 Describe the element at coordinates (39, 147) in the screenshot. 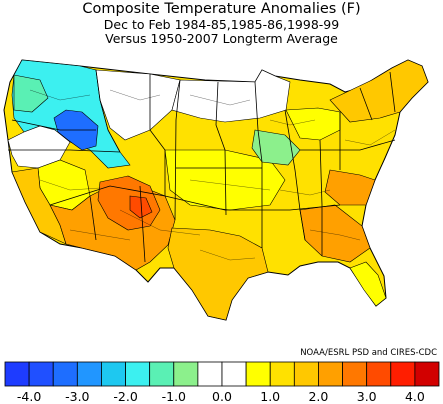

I see `oregon-neutral` at that location.